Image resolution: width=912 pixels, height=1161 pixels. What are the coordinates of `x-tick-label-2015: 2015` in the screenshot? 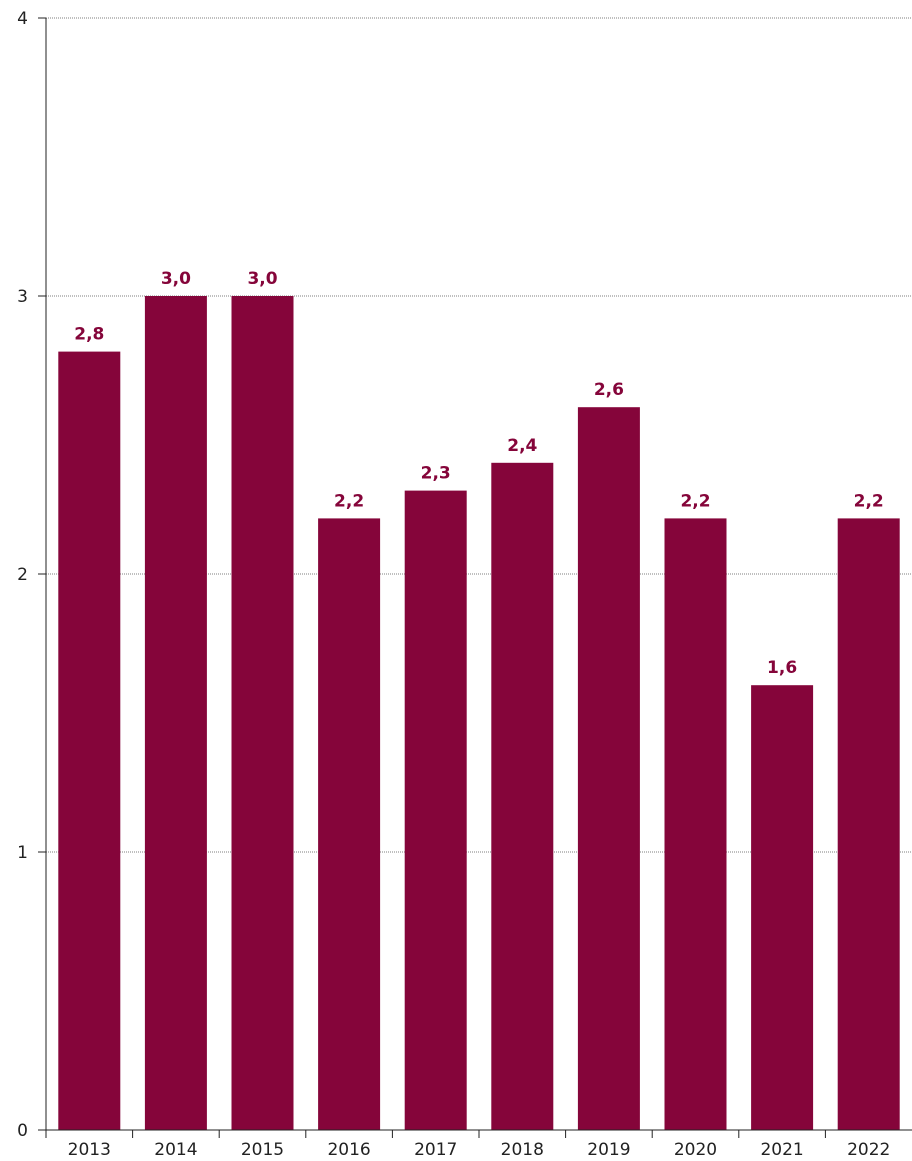 It's located at (262, 1150).